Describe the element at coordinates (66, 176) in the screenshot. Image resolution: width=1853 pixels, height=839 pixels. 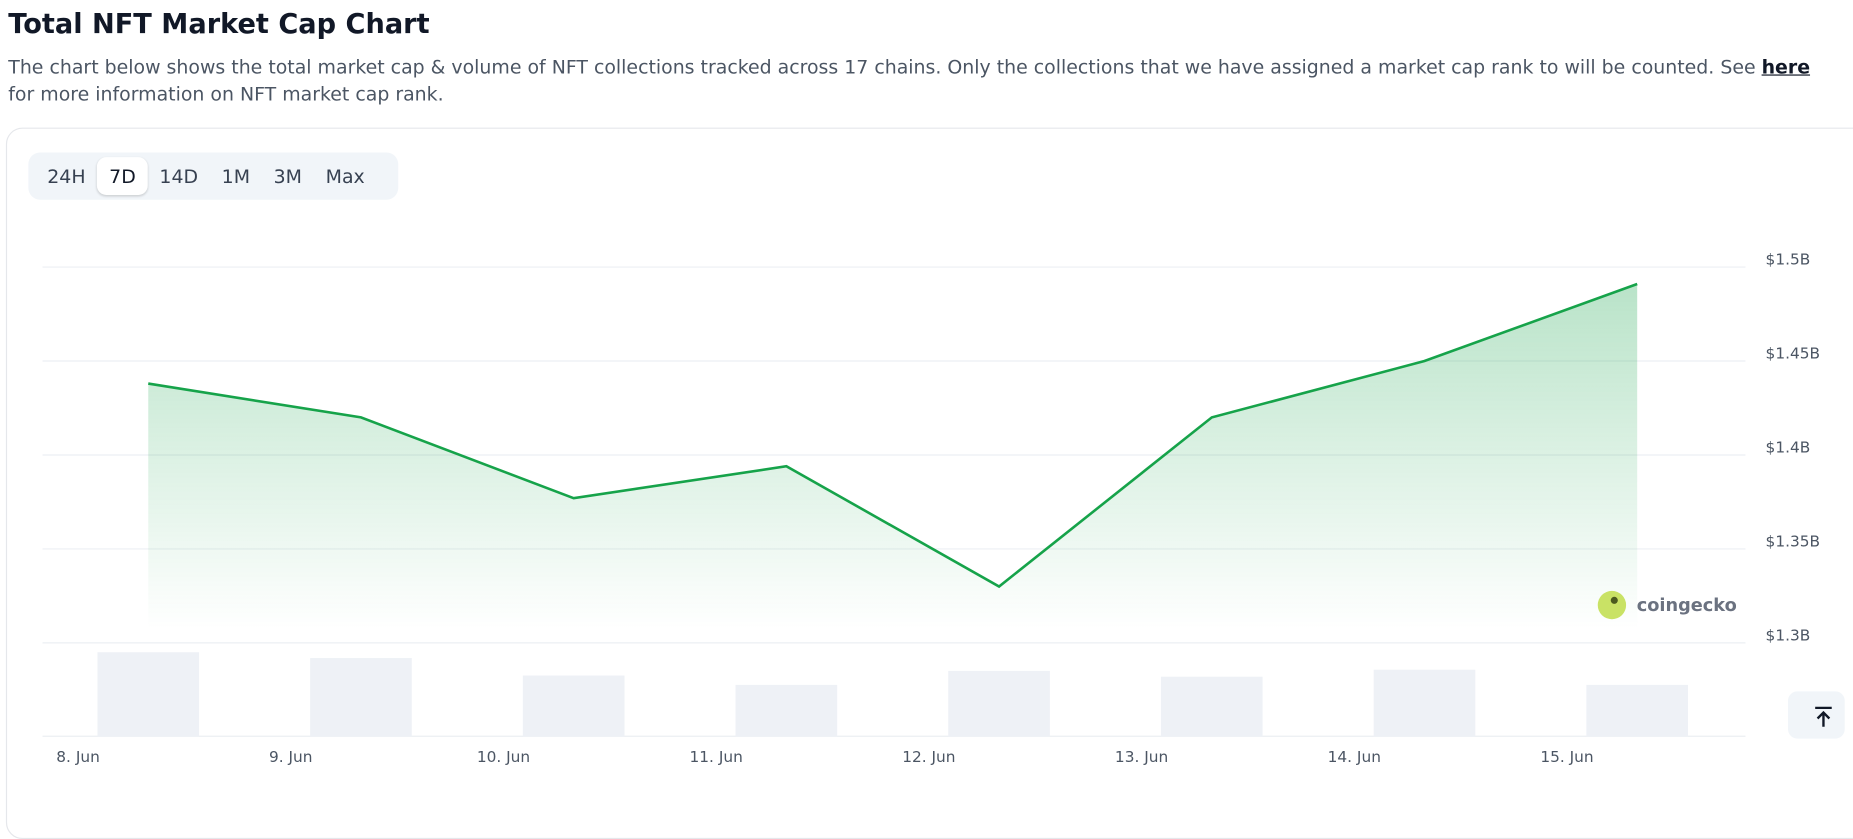
I see `range-button: 24H` at that location.